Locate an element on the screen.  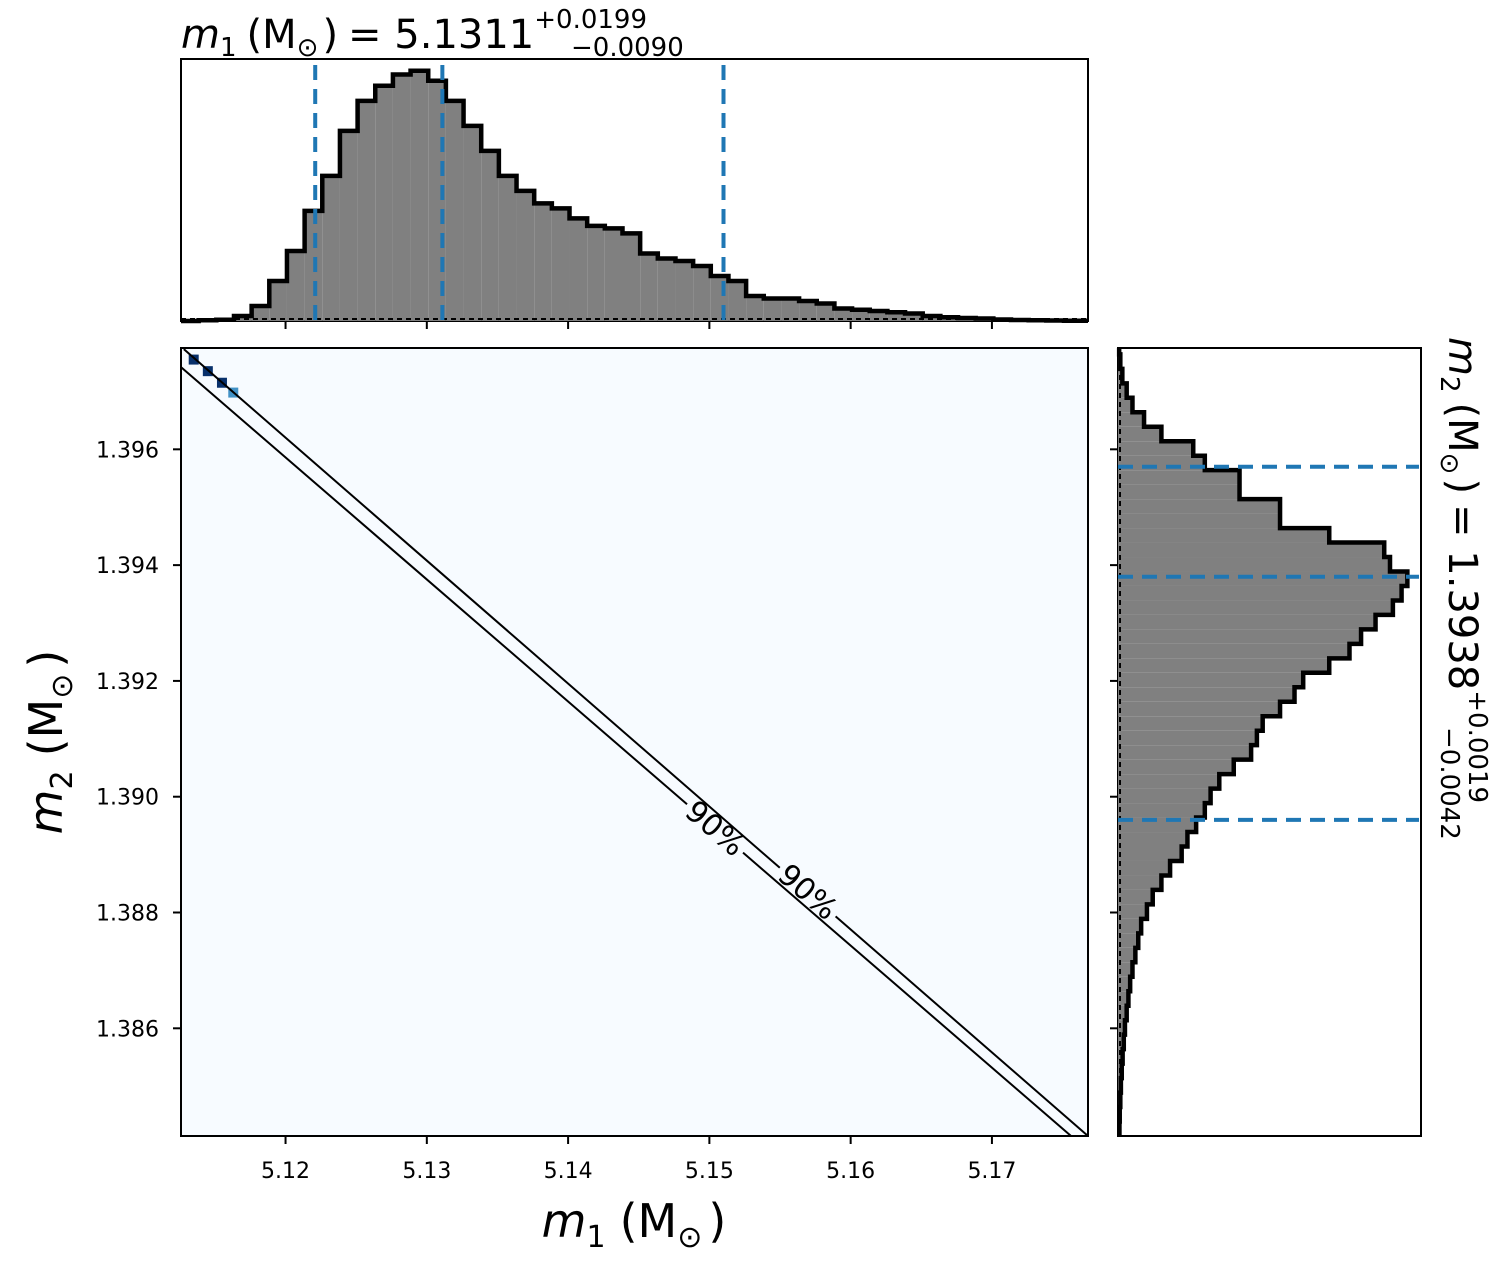
m2-title-sub: 2 is located at coordinates (1449, 384).